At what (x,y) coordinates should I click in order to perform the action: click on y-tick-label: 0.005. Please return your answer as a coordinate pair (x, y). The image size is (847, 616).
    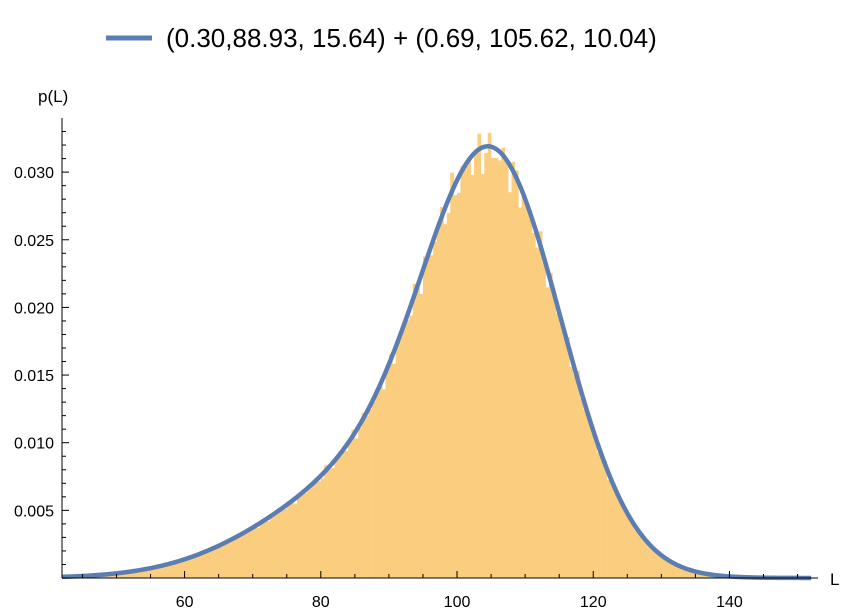
    Looking at the image, I should click on (34, 511).